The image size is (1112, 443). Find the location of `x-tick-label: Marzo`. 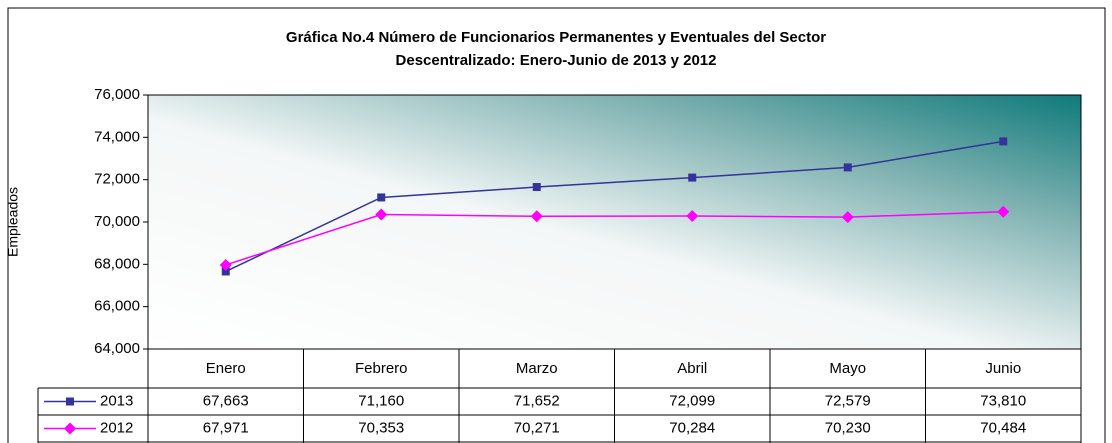

x-tick-label: Marzo is located at coordinates (537, 368).